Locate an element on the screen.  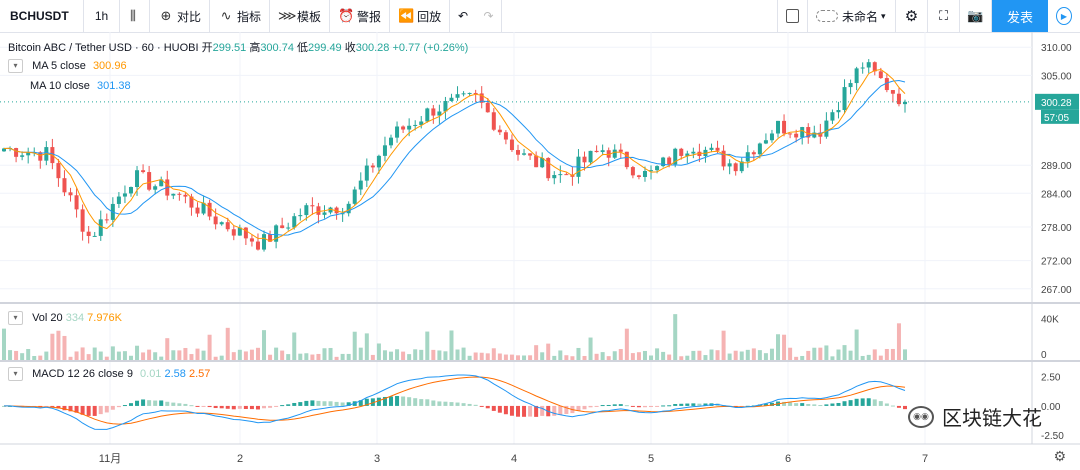
ma10-legend: MA 10 close 301.38 is located at coordinates (80, 86).